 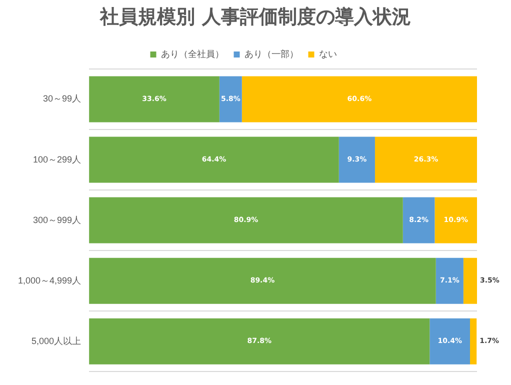 I want to click on y-tick-label: 1,000～4,999人, so click(x=50, y=280).